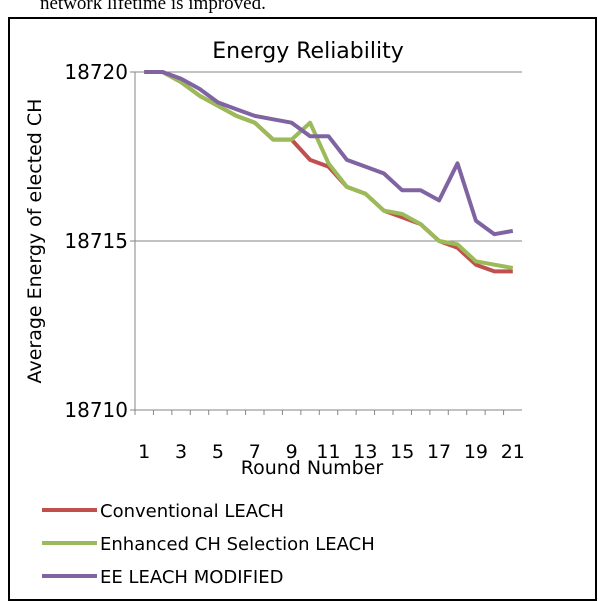 The width and height of the screenshot is (598, 601). What do you see at coordinates (439, 452) in the screenshot?
I see `x-tick-label: 17` at bounding box center [439, 452].